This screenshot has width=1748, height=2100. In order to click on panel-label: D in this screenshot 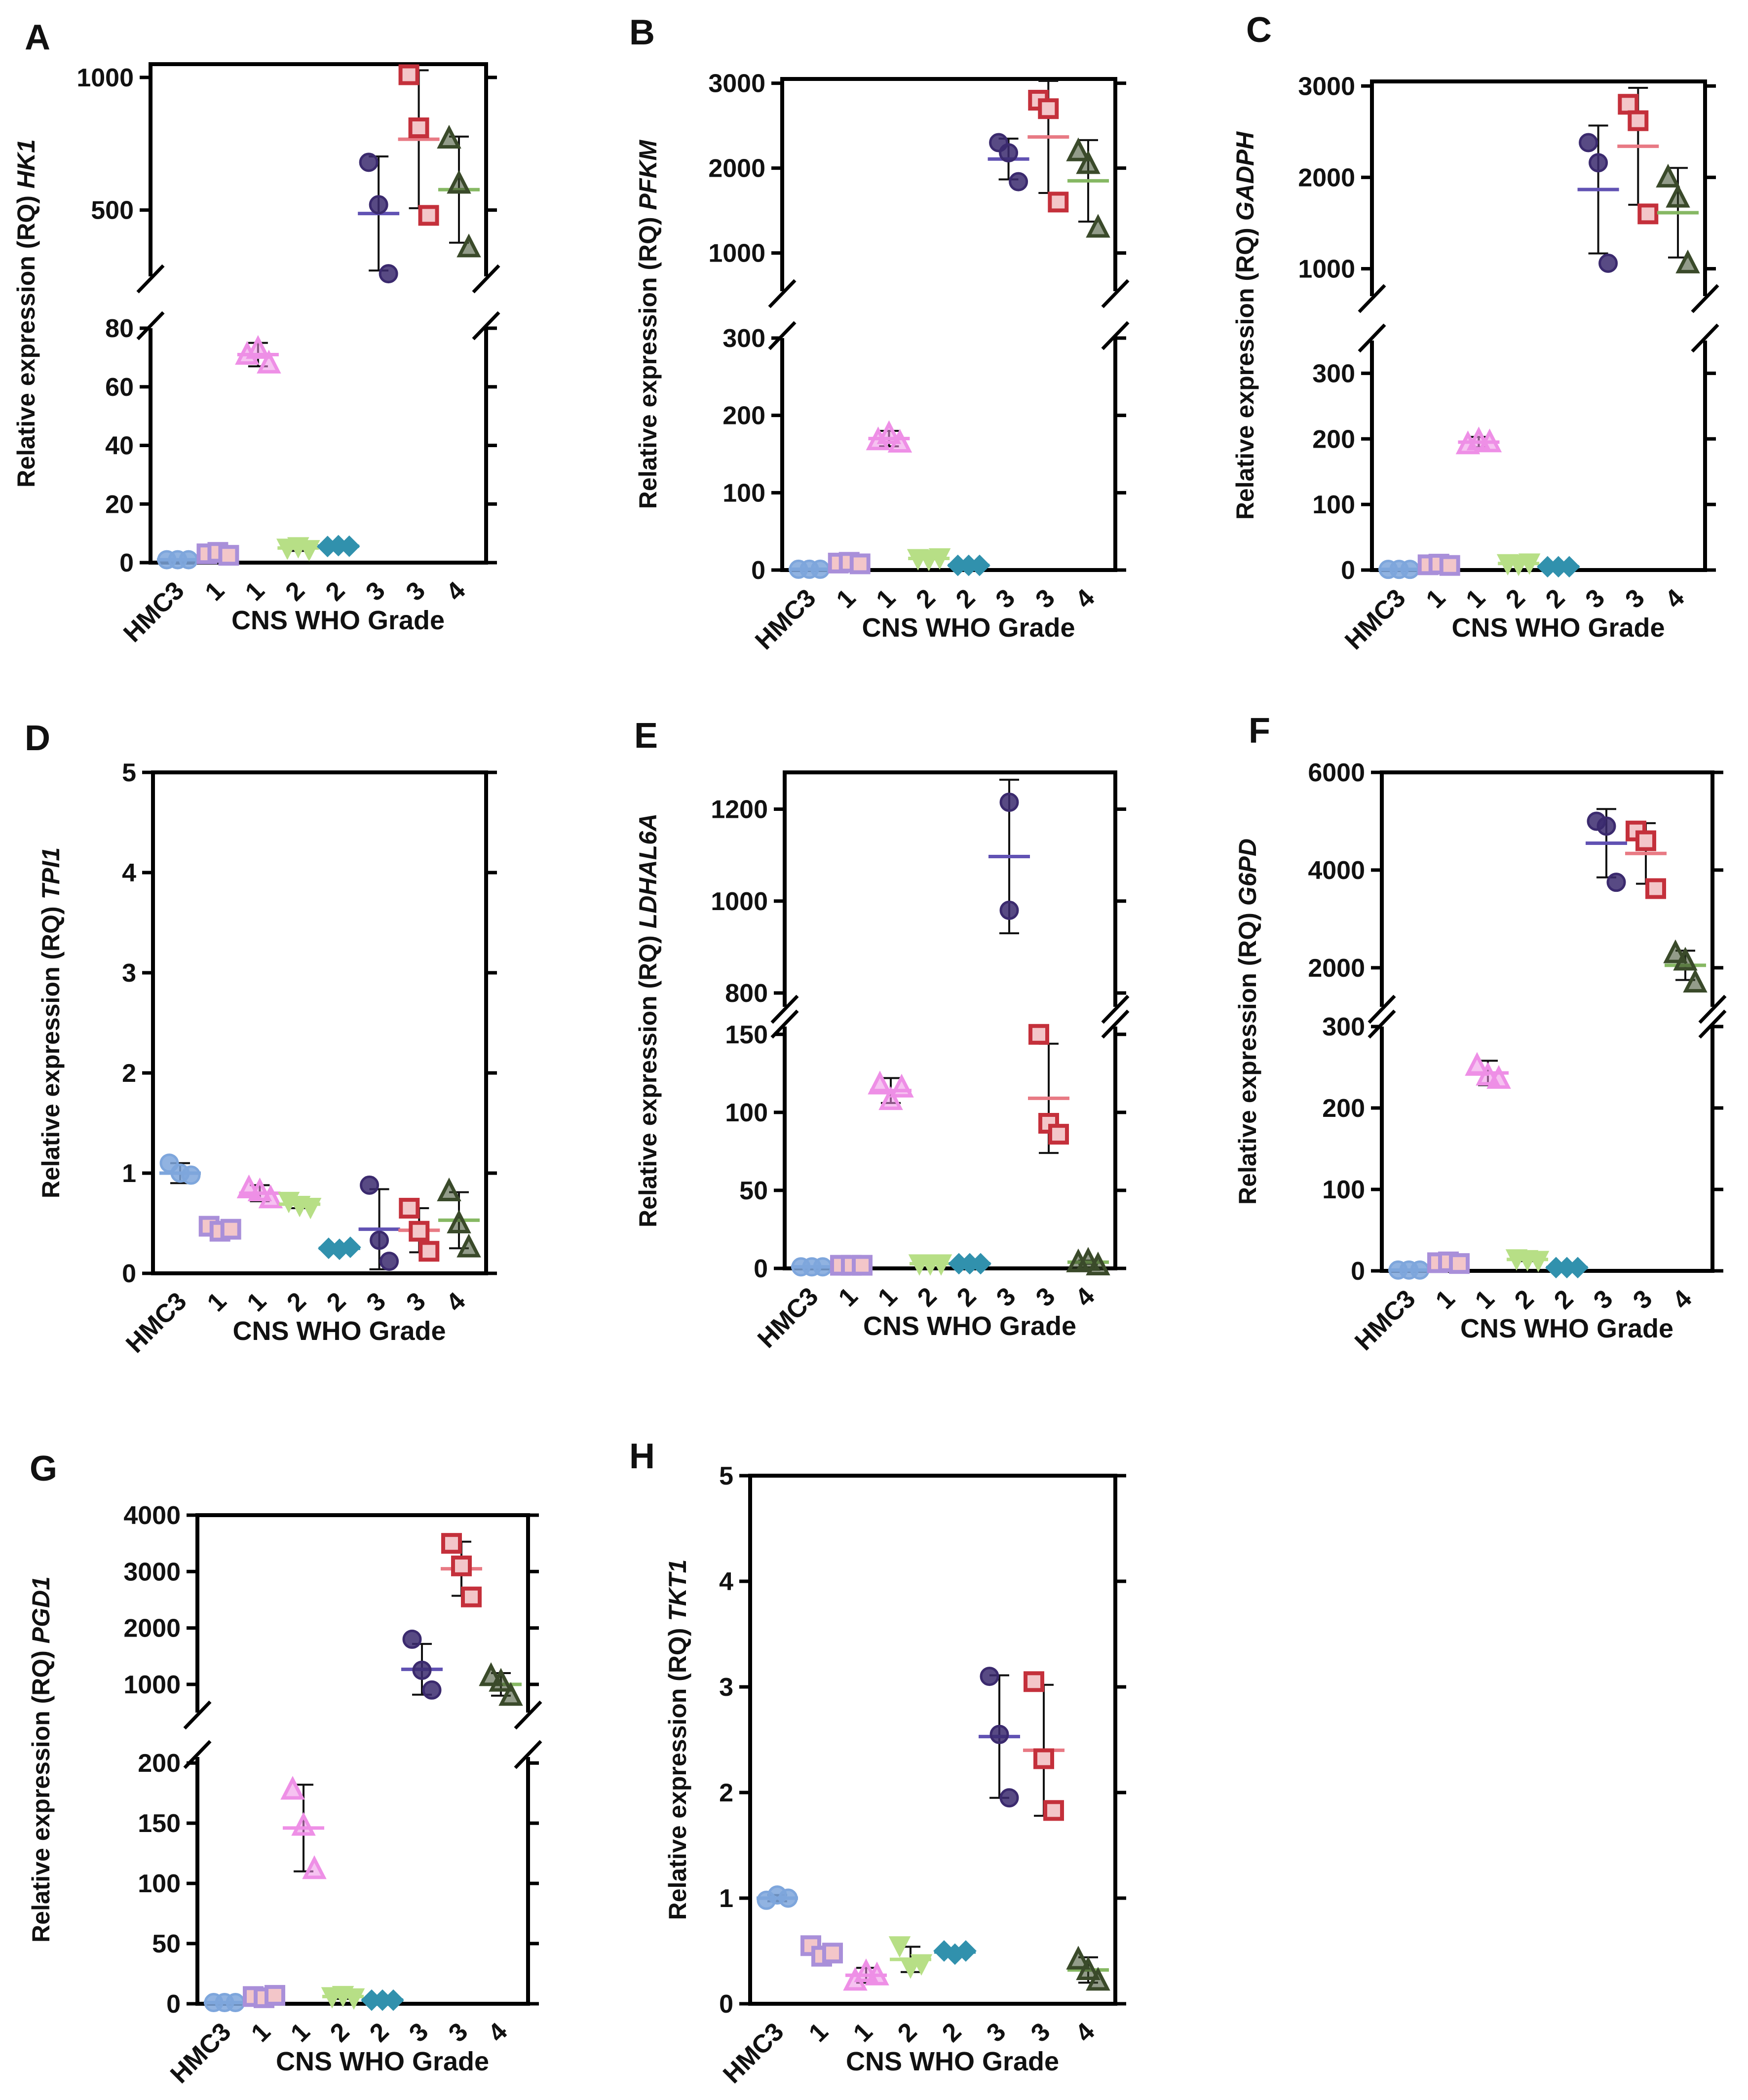, I will do `click(37, 738)`.